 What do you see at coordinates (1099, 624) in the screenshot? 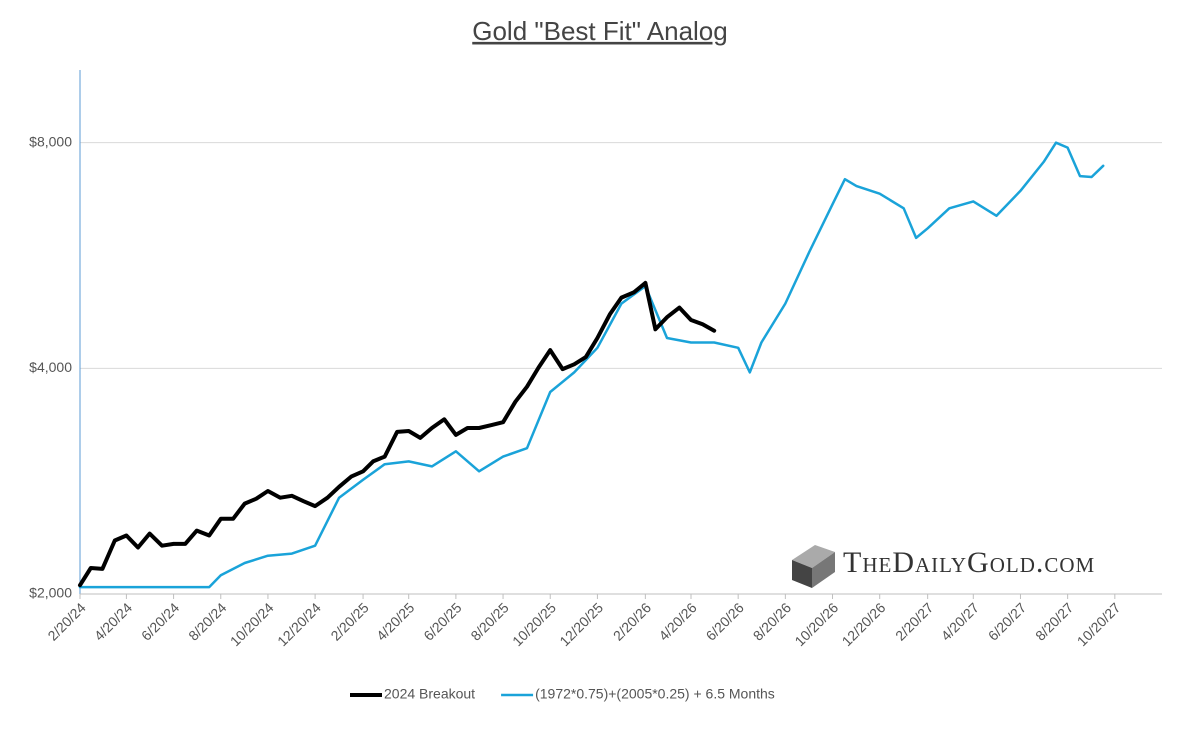
I see `x-tick-label: 10/20/27` at bounding box center [1099, 624].